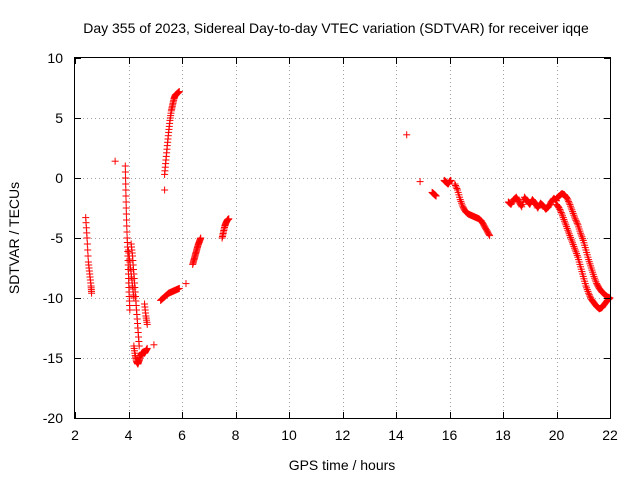 Image resolution: width=640 pixels, height=480 pixels. I want to click on x-tick-label: 22, so click(610, 435).